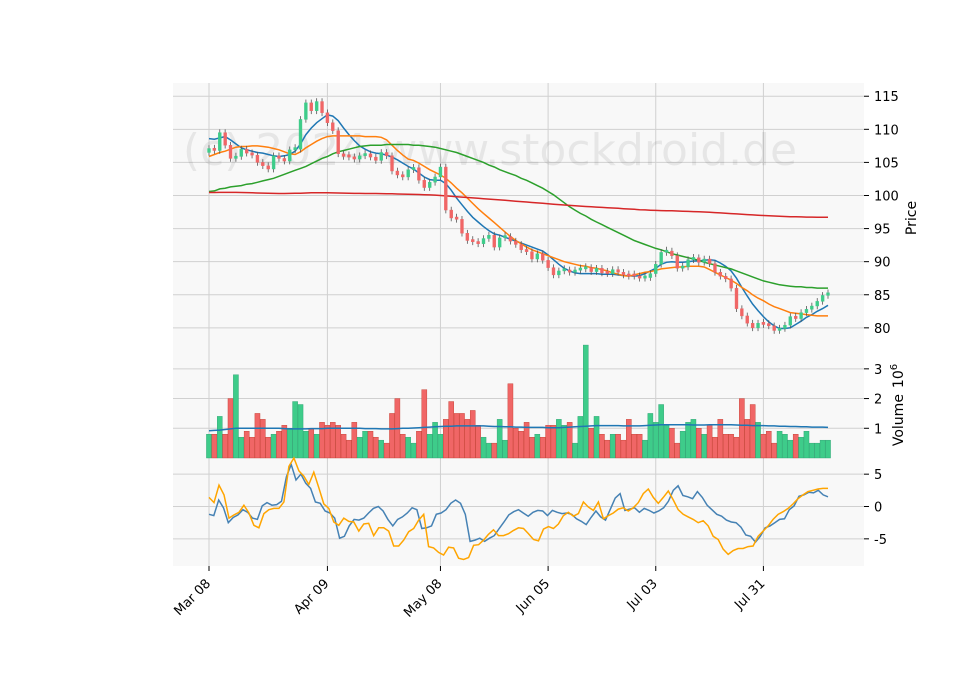  Describe the element at coordinates (192, 597) in the screenshot. I see `x-tick-label: Mar 08` at that location.